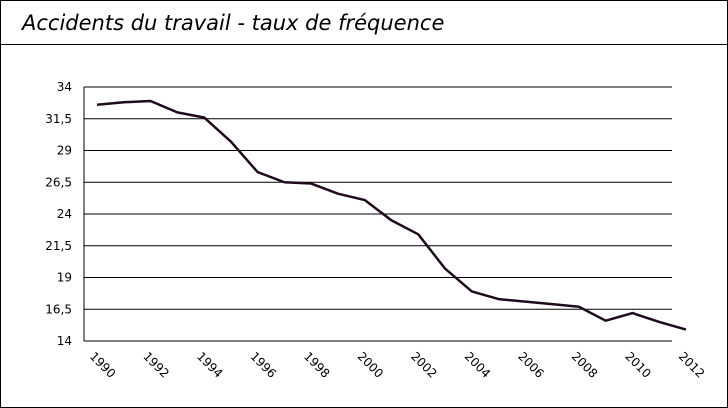 The width and height of the screenshot is (728, 408). I want to click on y-tick-label: 19, so click(64, 278).